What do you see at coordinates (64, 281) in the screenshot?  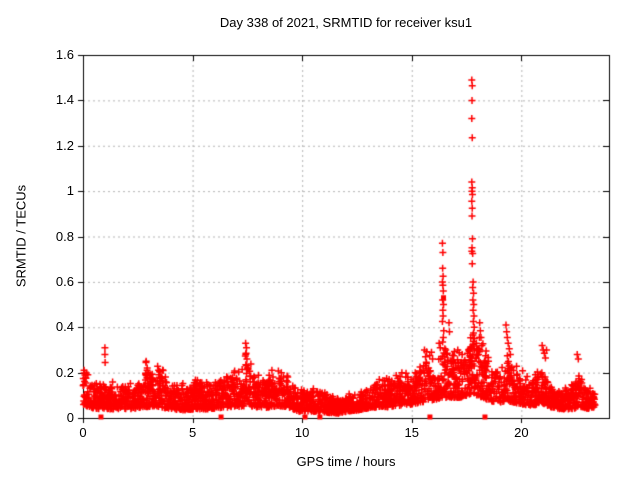 I see `y-tick-label: 0.6` at bounding box center [64, 281].